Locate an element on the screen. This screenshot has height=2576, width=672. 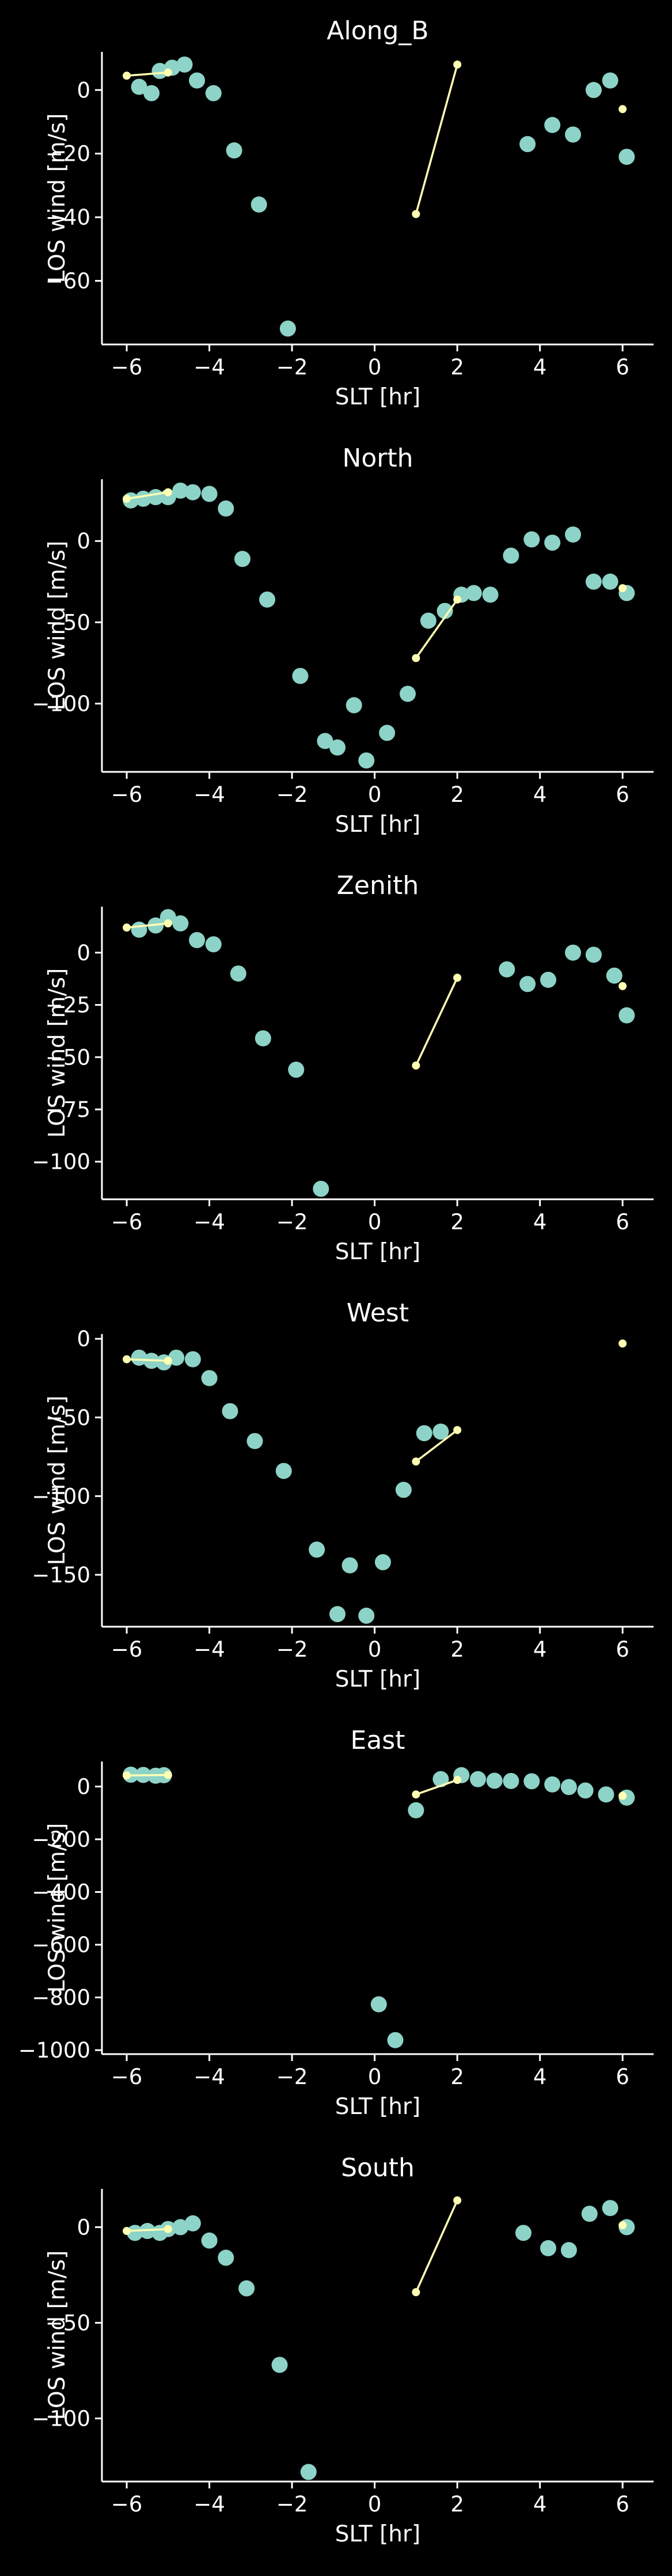
y-tick-label: −60 is located at coordinates (67, 281).